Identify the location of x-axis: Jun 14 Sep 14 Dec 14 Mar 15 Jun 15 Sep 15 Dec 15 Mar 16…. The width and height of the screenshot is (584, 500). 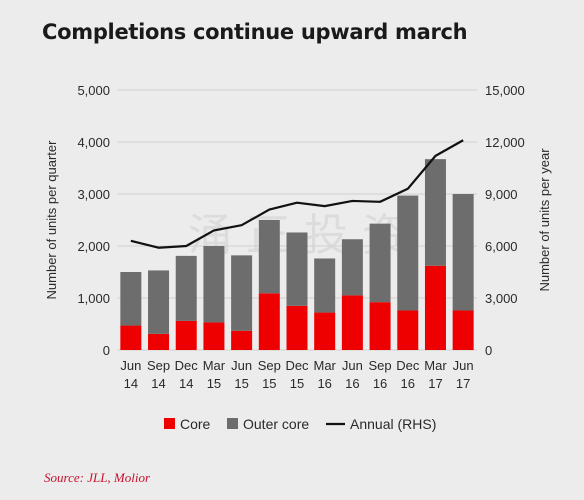
(296, 374).